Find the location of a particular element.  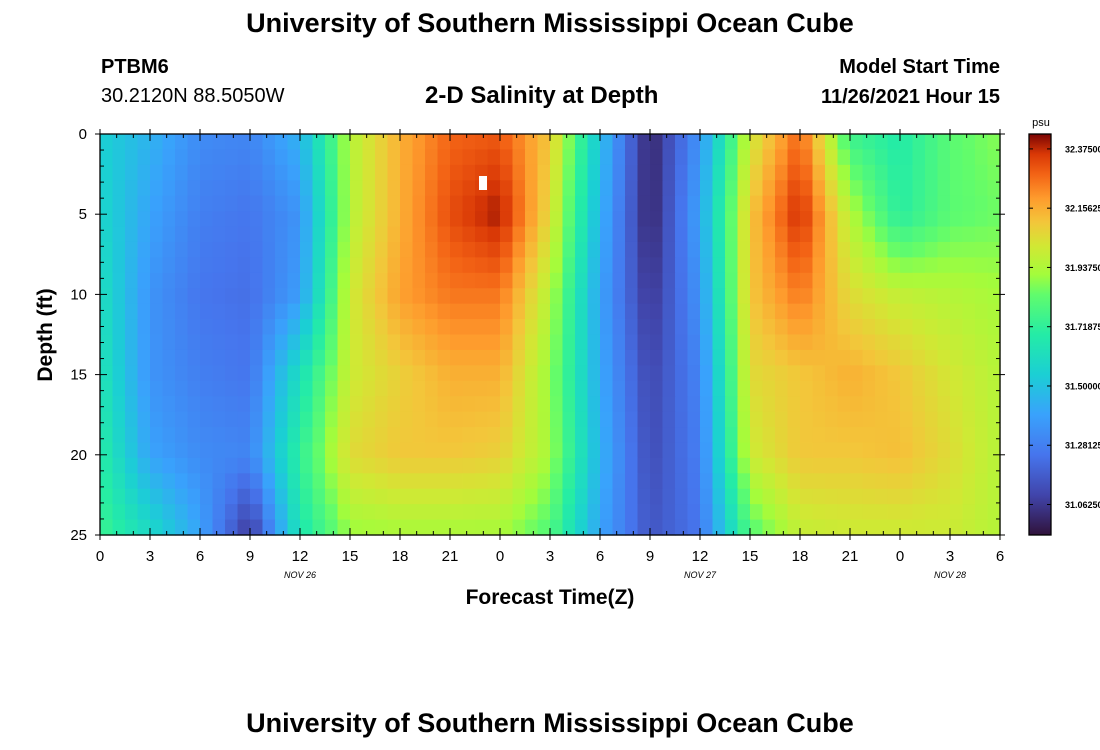

x-tick-label: 12 is located at coordinates (700, 556).